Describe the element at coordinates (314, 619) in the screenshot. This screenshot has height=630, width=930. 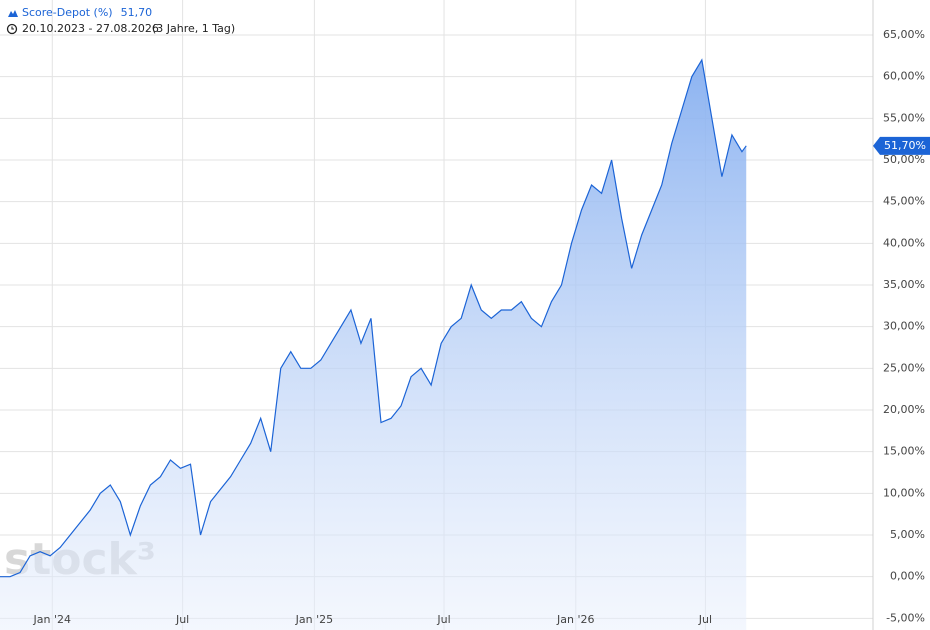
I see `x-tick-label: Jan '25` at that location.